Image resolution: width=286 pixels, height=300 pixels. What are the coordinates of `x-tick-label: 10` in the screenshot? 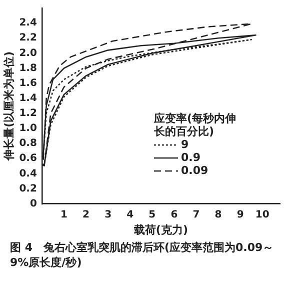 It's located at (262, 214).